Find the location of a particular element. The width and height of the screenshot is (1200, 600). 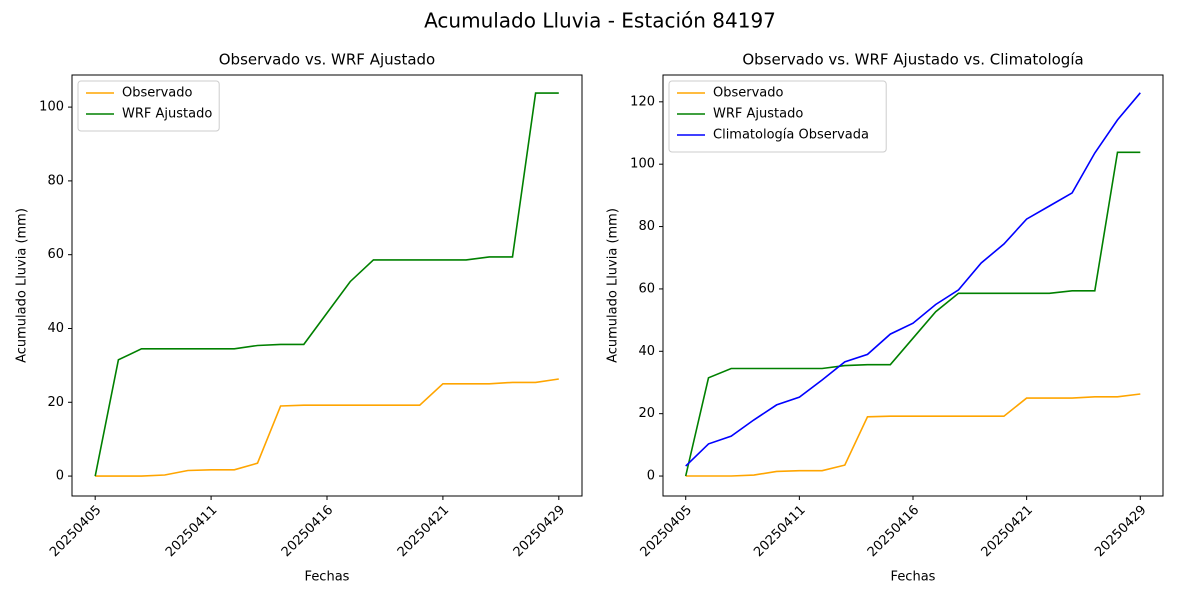

y-tick-label: 120 is located at coordinates (642, 101).